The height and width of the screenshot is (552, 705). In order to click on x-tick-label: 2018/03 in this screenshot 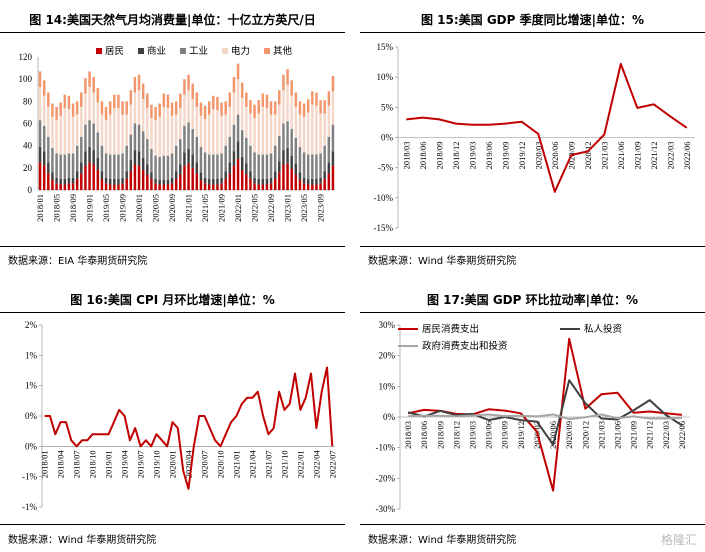, I will do `click(408, 435)`.